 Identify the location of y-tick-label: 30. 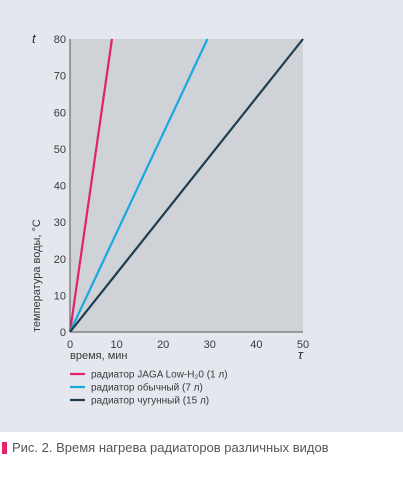
(60, 223).